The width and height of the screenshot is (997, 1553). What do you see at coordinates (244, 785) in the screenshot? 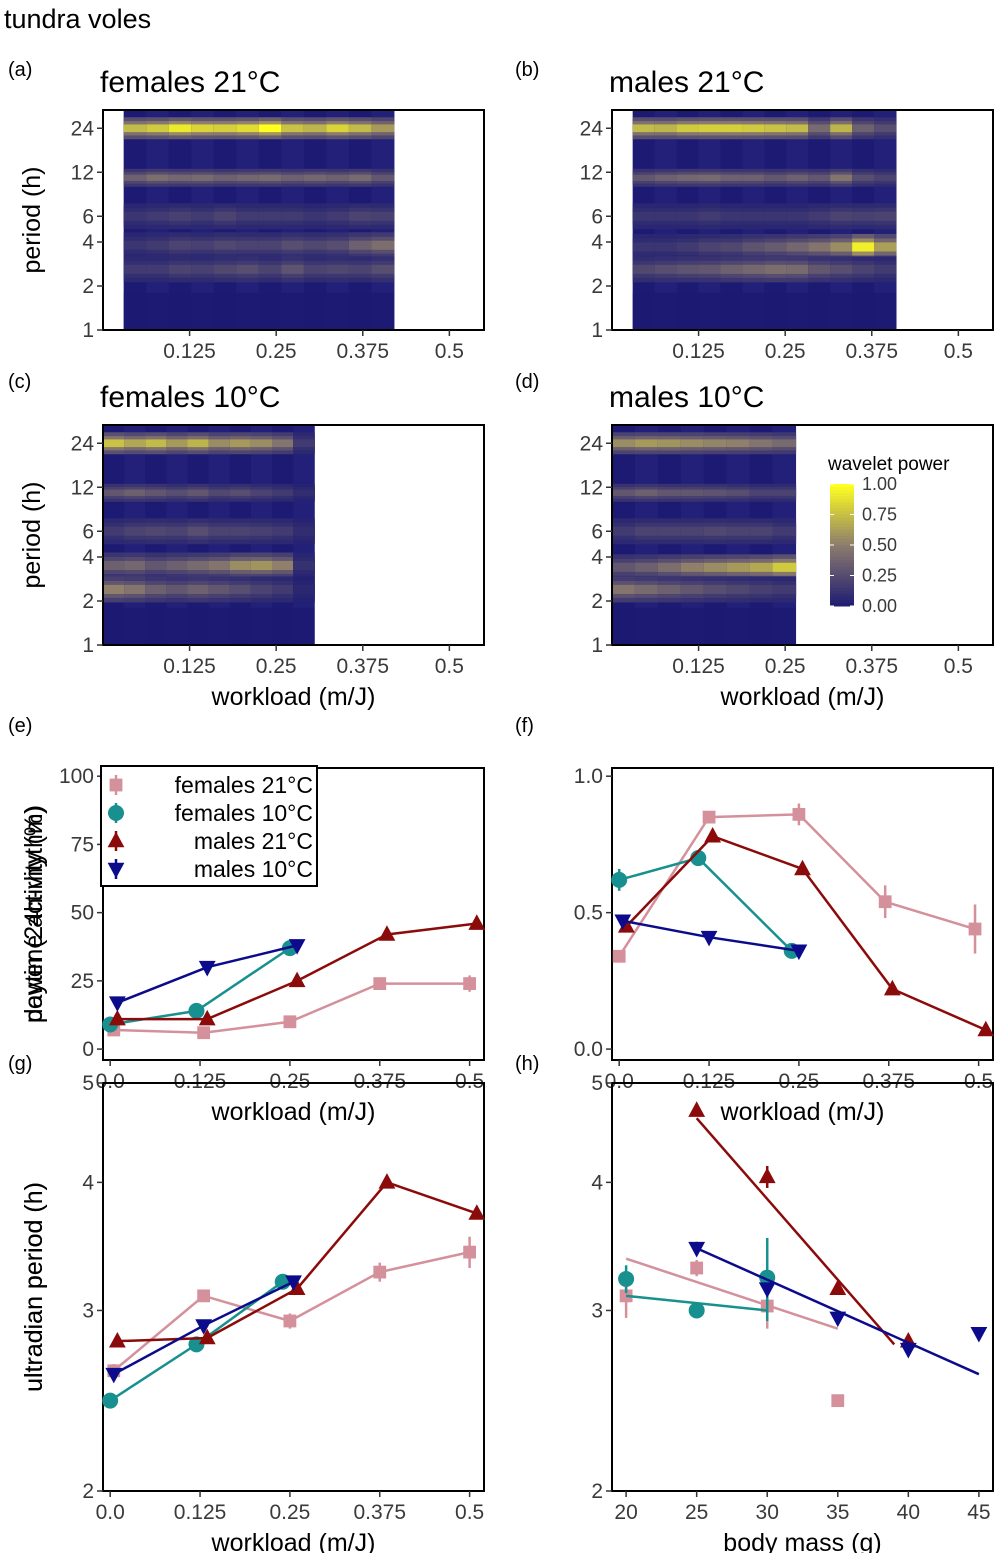
I see `legend-label: females 21°C` at bounding box center [244, 785].